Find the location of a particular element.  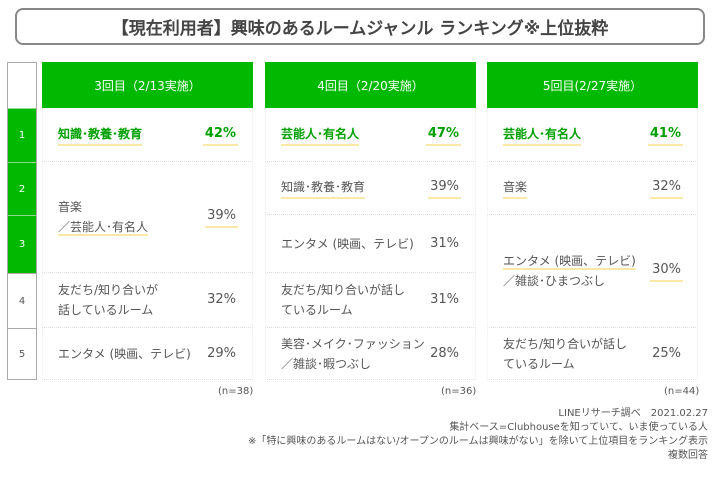

column-header: 4回目（2/20実施） is located at coordinates (370, 85).